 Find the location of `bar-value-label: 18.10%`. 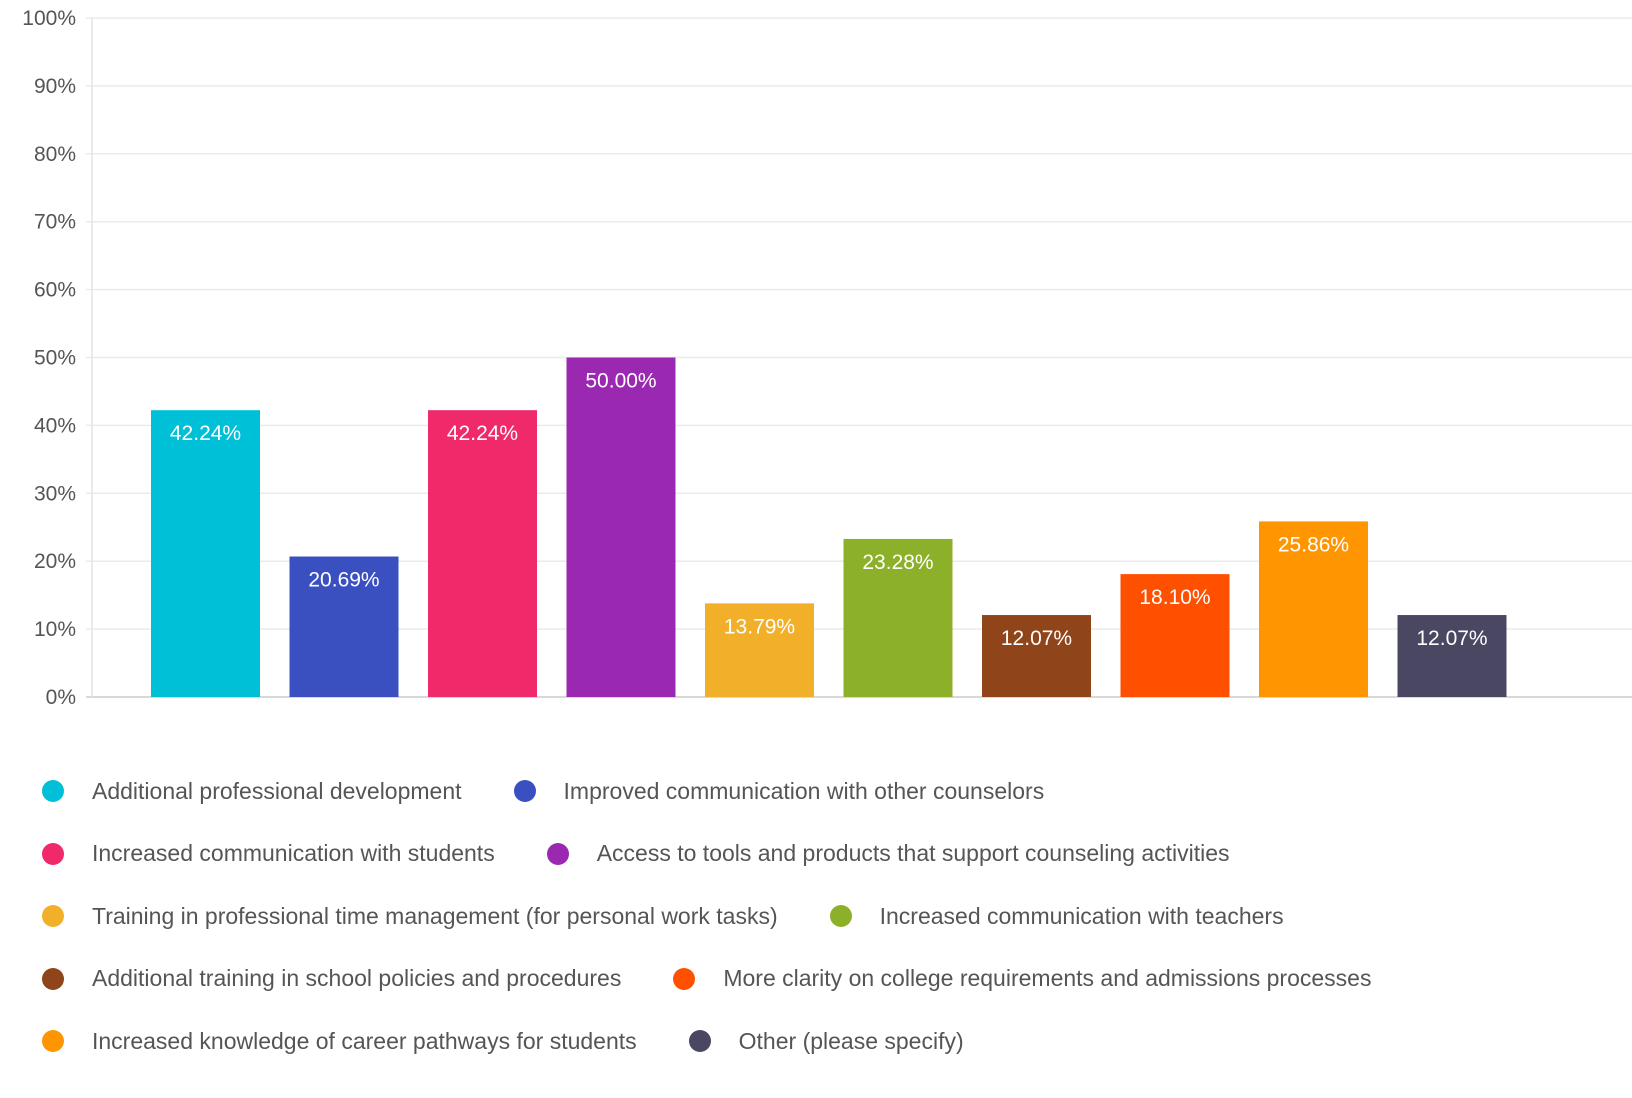

bar-value-label: 18.10% is located at coordinates (1174, 597).